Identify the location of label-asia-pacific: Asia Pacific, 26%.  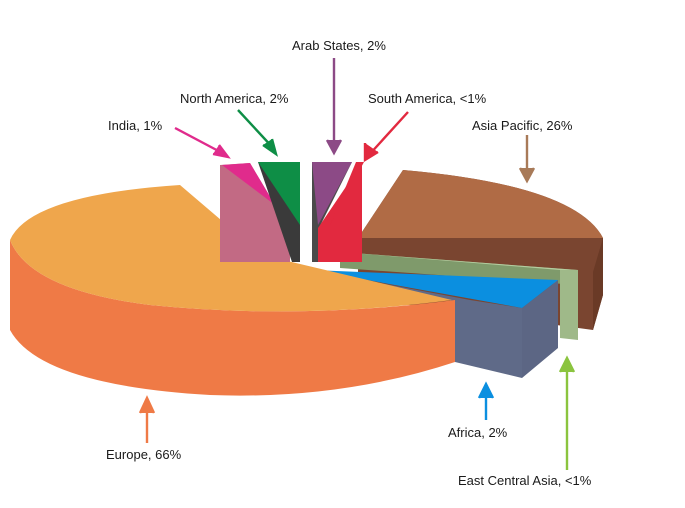
(522, 125).